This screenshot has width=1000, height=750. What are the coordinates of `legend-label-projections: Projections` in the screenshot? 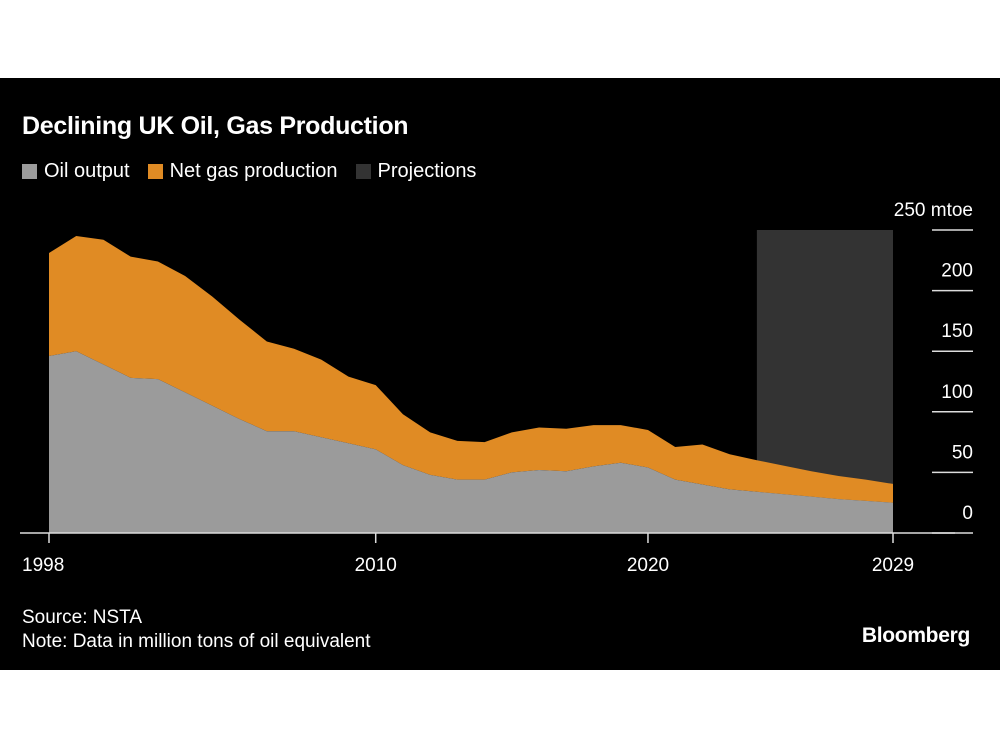 It's located at (427, 171).